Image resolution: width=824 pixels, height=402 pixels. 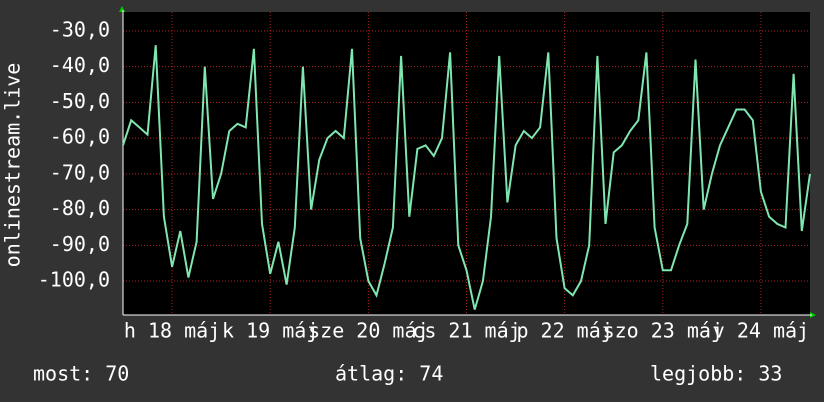 I want to click on x-tick-label: szo 23 máj, so click(x=663, y=331).